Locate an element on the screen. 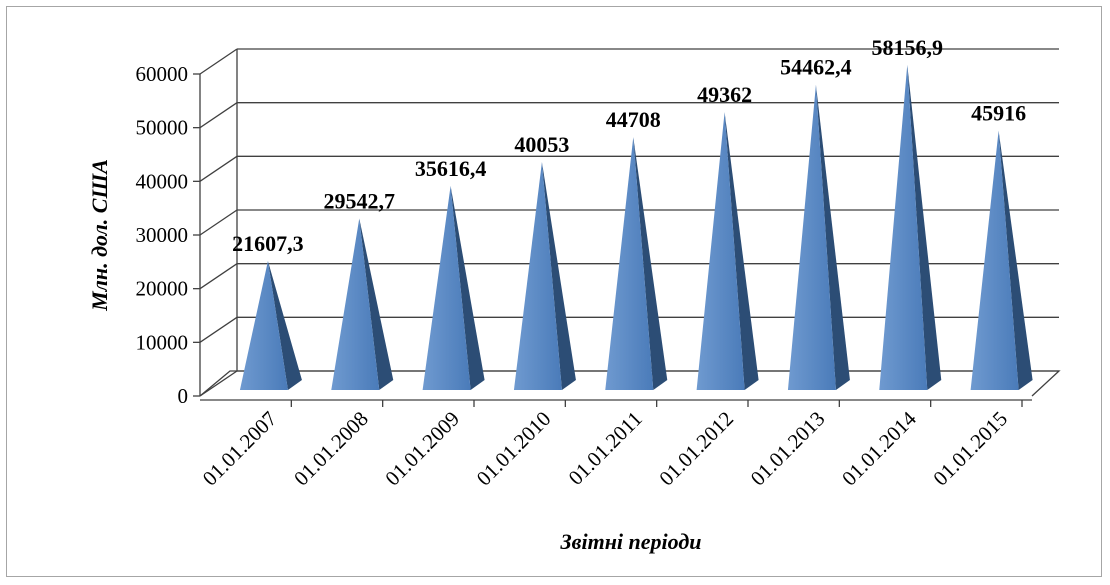 The width and height of the screenshot is (1110, 585). x-tick-label: 01.01.2008 is located at coordinates (331, 449).